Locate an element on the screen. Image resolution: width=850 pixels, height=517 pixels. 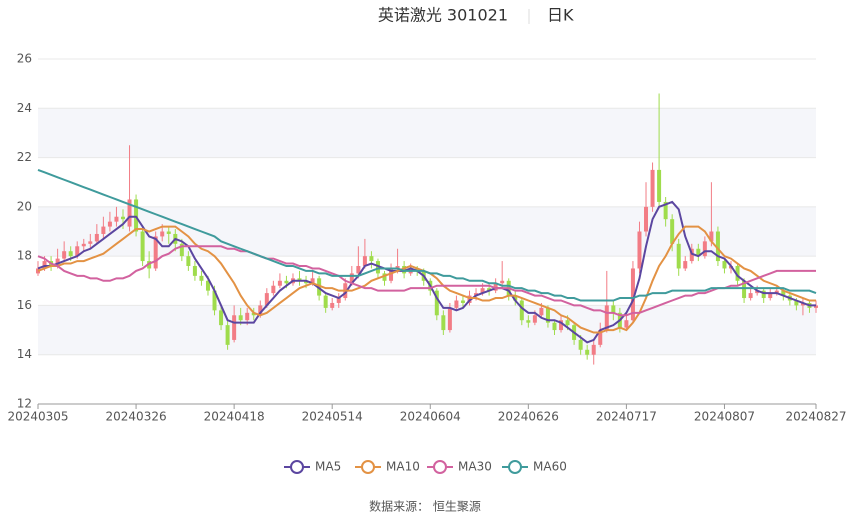
x-tick-label: 20240326 is located at coordinates (136, 417).